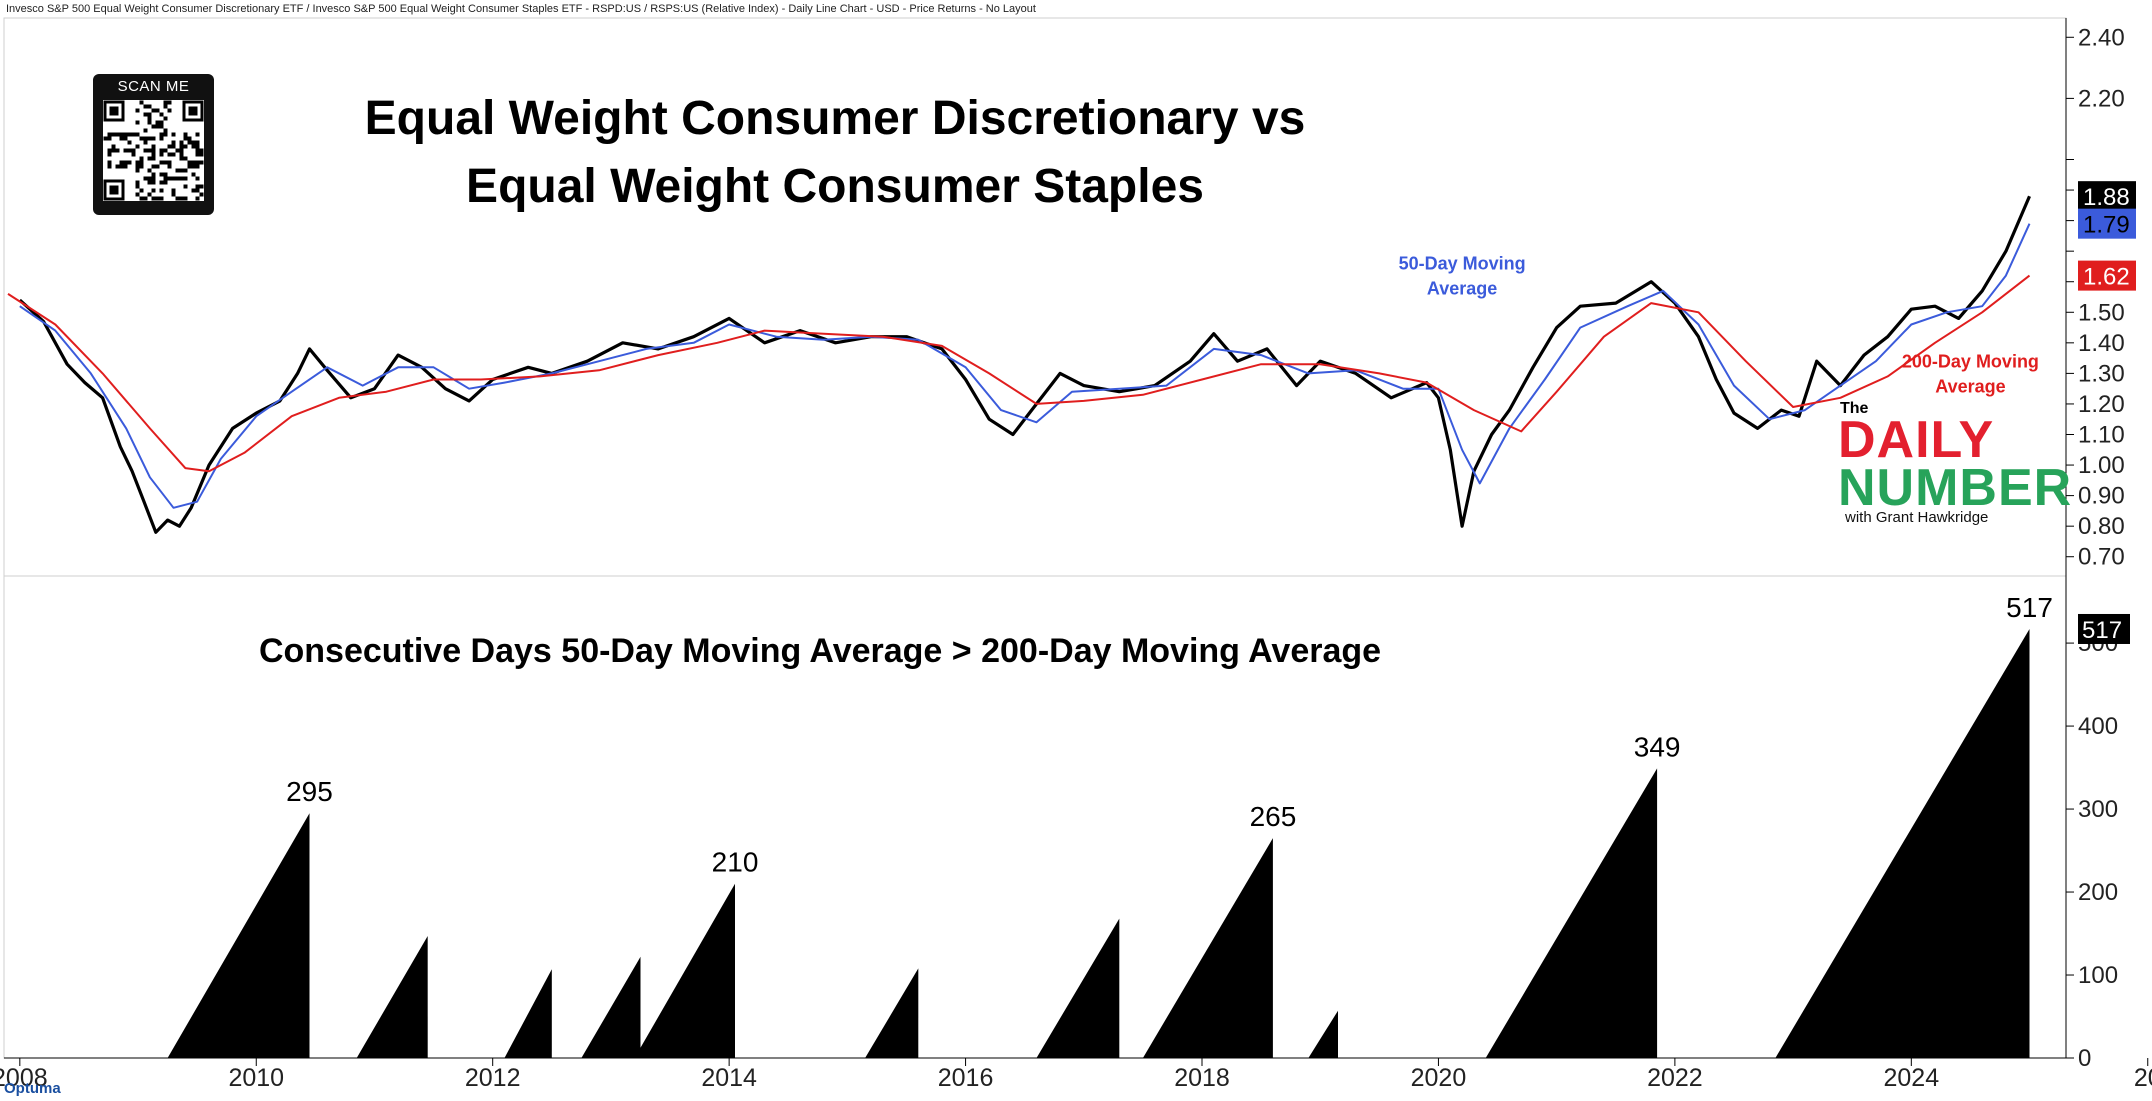  Describe the element at coordinates (2084, 1058) in the screenshot. I see `bottom-ytick-label: 0` at that location.